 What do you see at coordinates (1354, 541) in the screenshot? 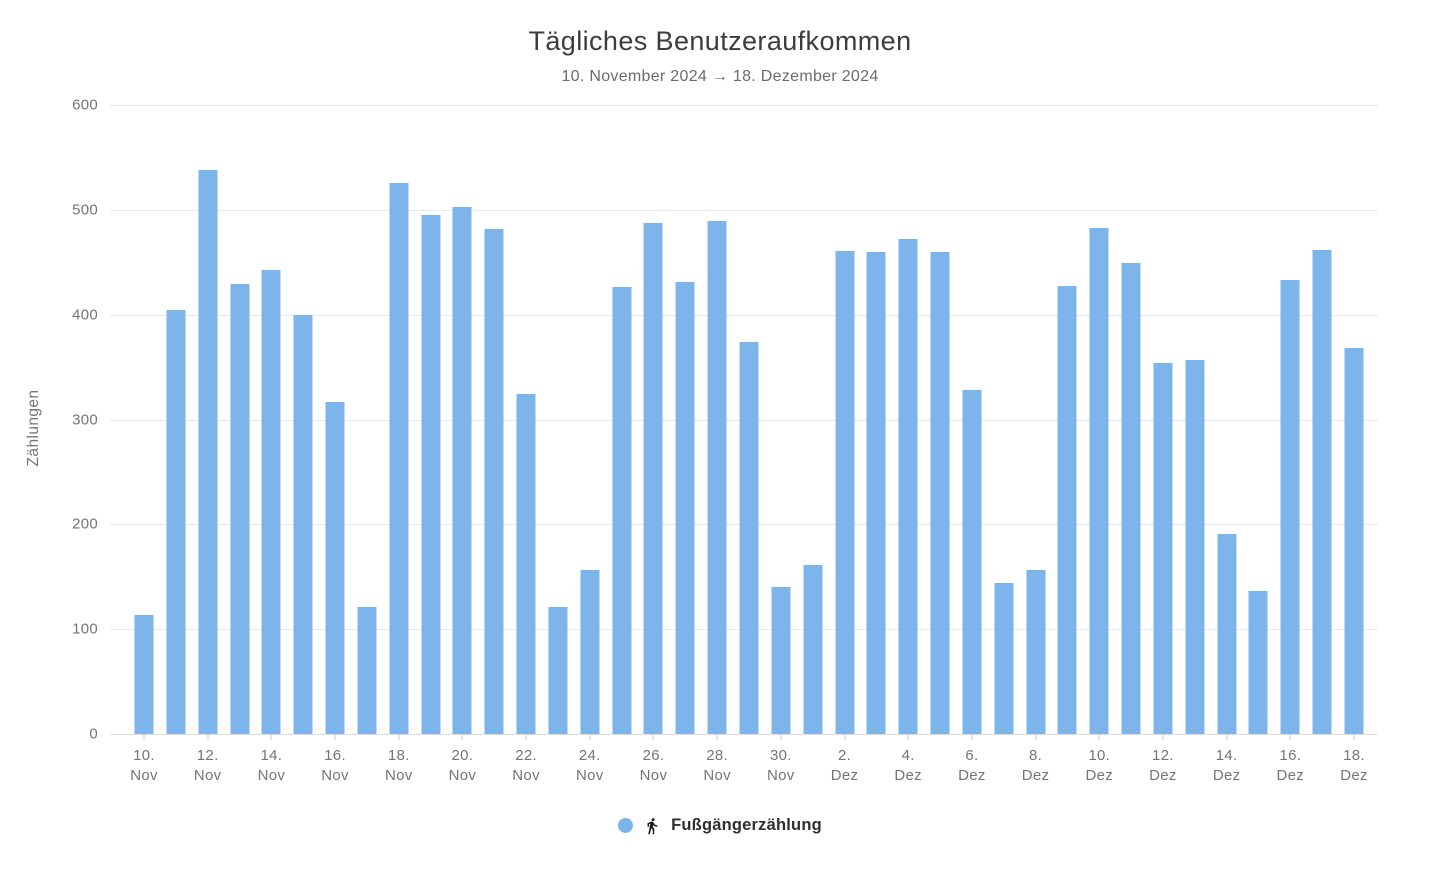
I see `bar-18-Dez` at bounding box center [1354, 541].